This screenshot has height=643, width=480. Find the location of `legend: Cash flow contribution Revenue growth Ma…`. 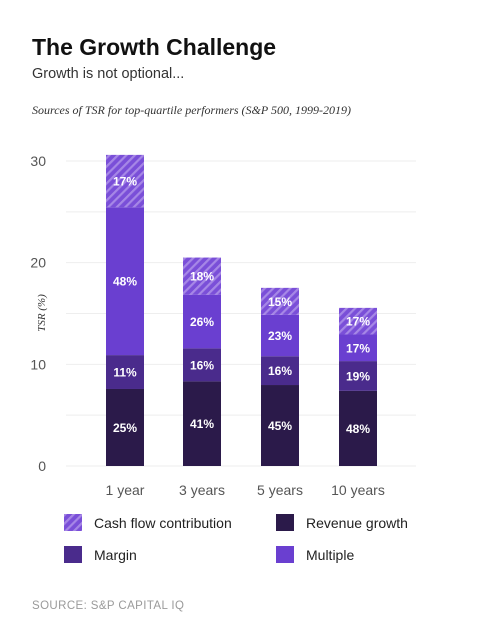

legend: Cash flow contribution Revenue growth Ma… is located at coordinates (254, 544).